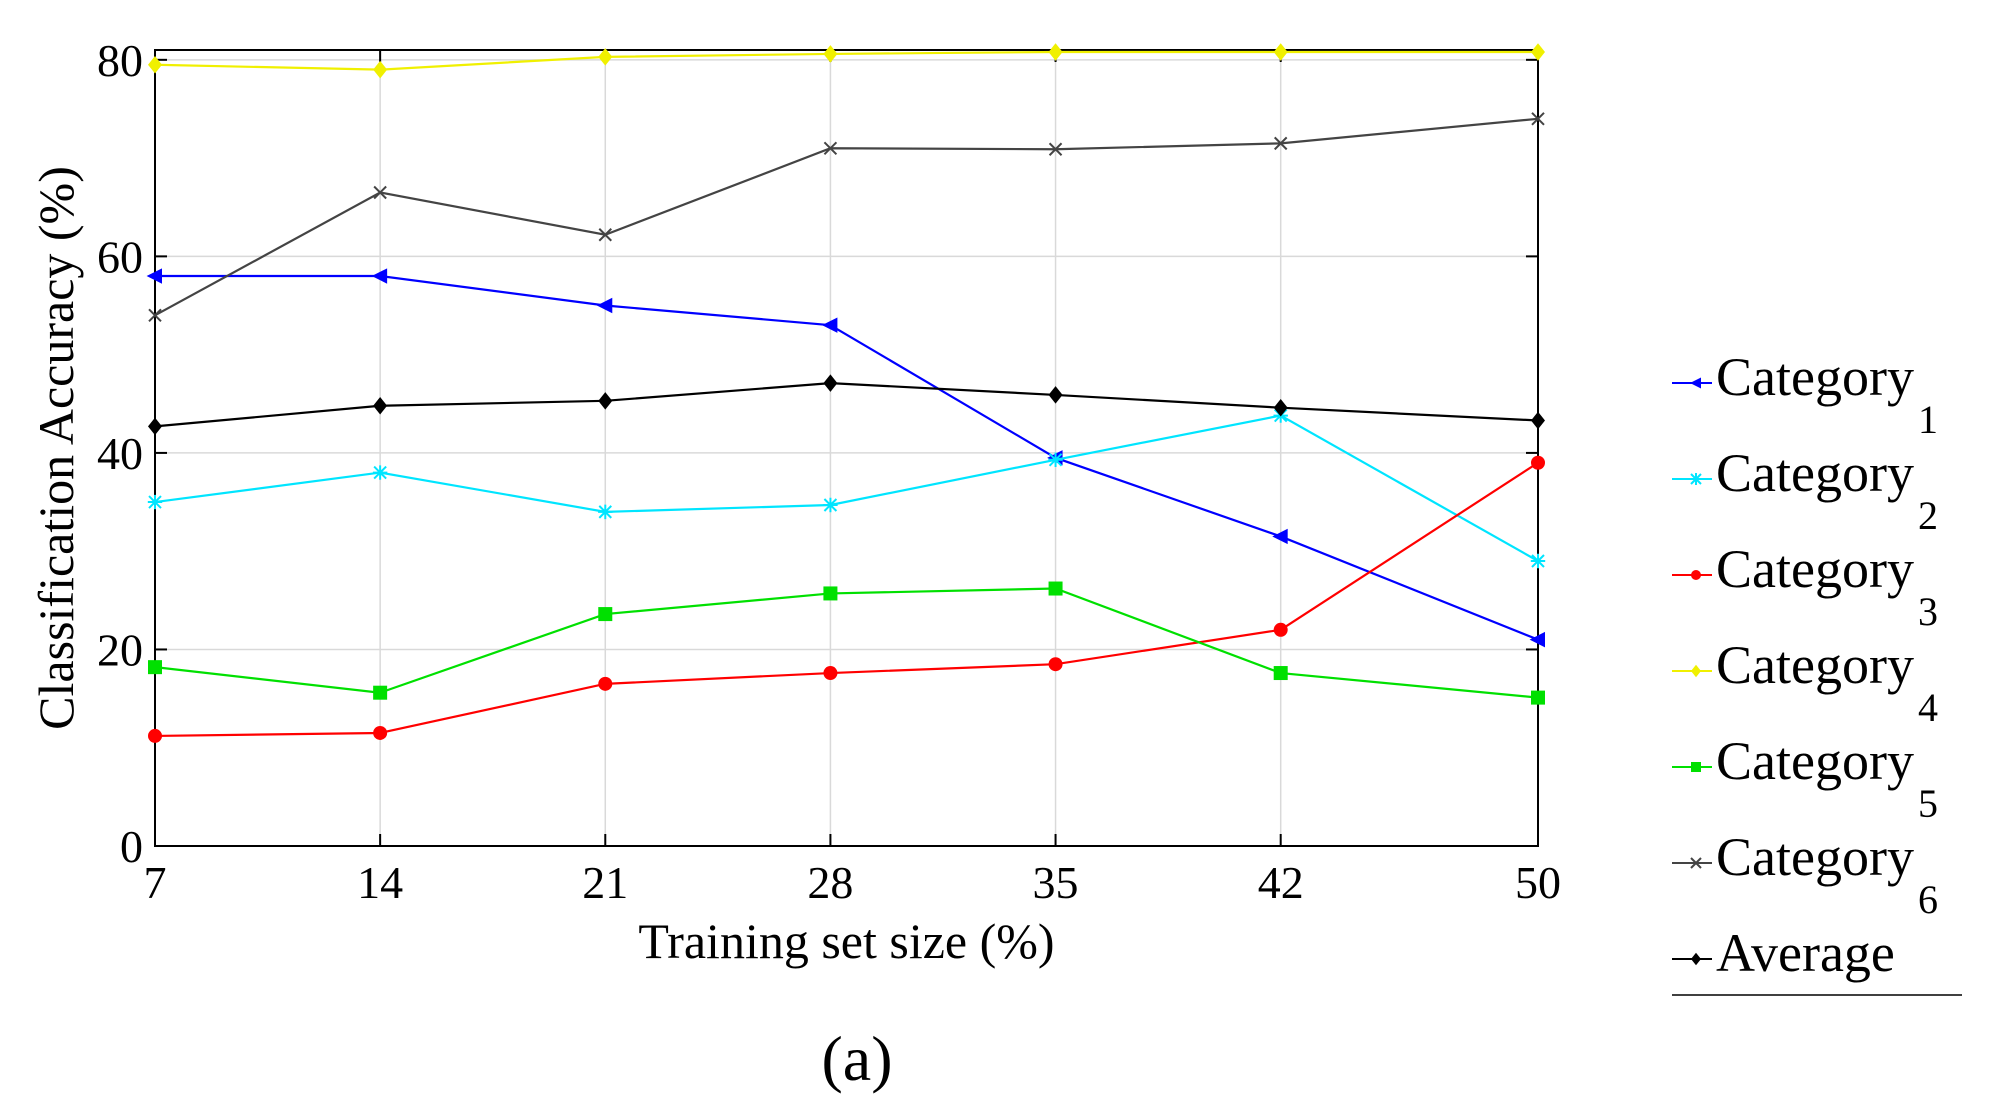 Image resolution: width=1995 pixels, height=1113 pixels. What do you see at coordinates (605, 882) in the screenshot?
I see `x-tick-label: 21` at bounding box center [605, 882].